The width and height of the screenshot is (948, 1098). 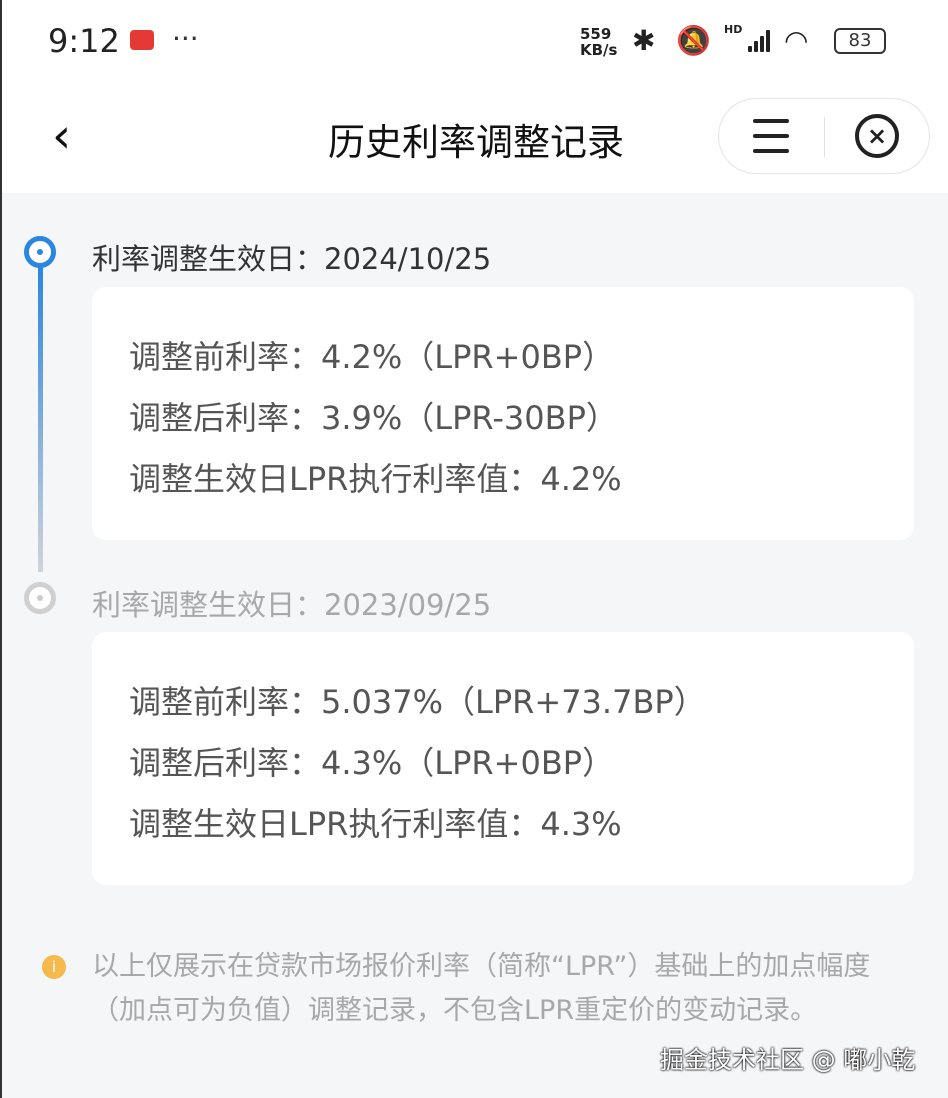 I want to click on record-date: 利率调整生效日：2024/10/25, so click(x=292, y=259).